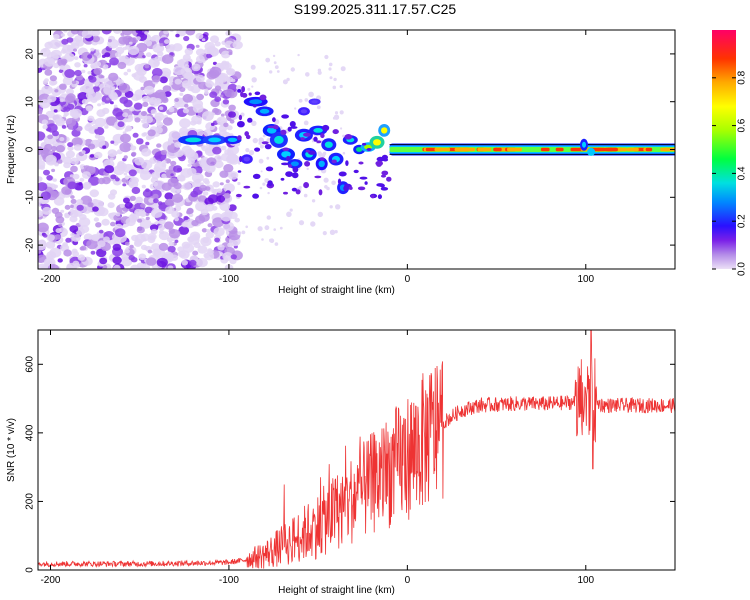 This screenshot has height=600, width=750. What do you see at coordinates (30, 364) in the screenshot?
I see `y-tick-label: 600` at bounding box center [30, 364].